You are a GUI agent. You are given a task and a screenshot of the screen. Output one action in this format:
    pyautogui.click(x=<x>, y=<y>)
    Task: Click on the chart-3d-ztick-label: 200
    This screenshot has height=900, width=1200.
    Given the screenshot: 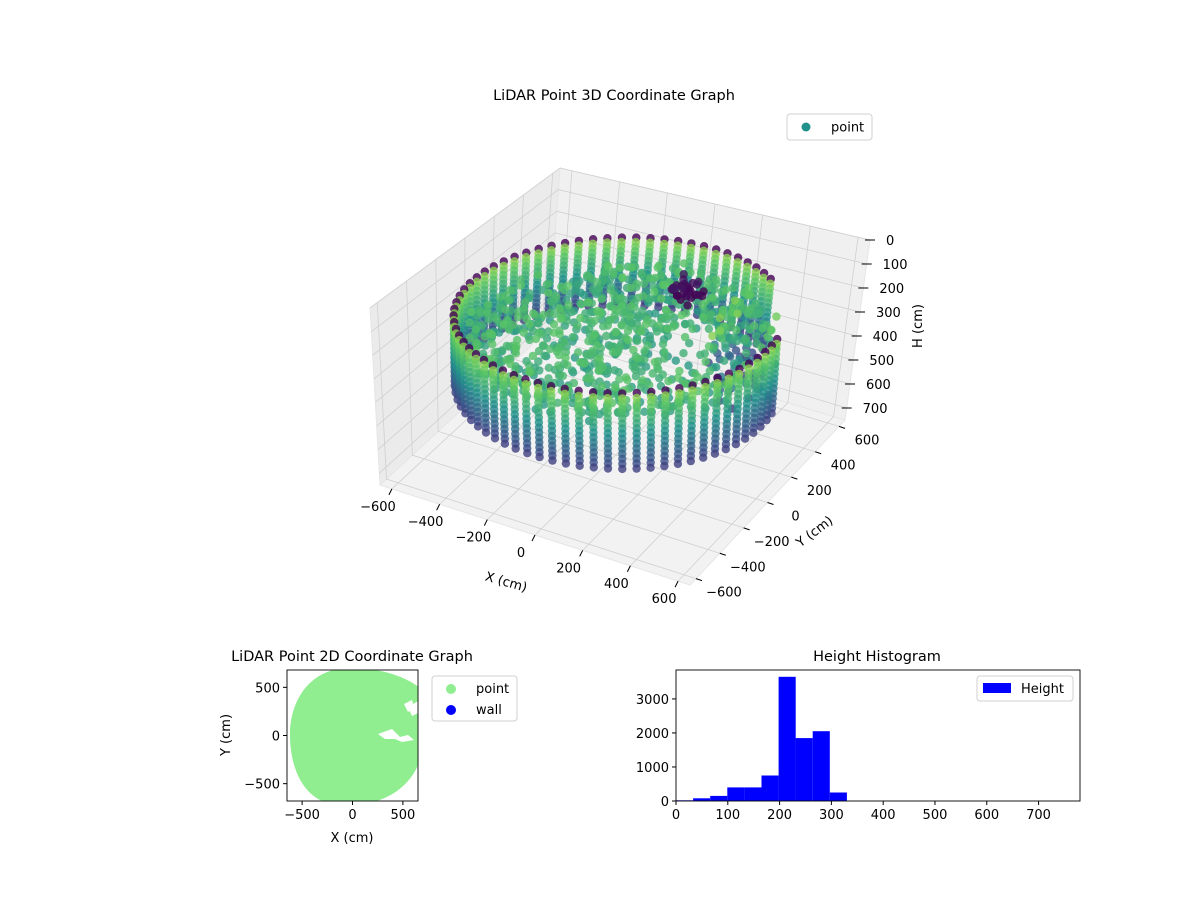 What is the action you would take?
    pyautogui.click(x=891, y=289)
    